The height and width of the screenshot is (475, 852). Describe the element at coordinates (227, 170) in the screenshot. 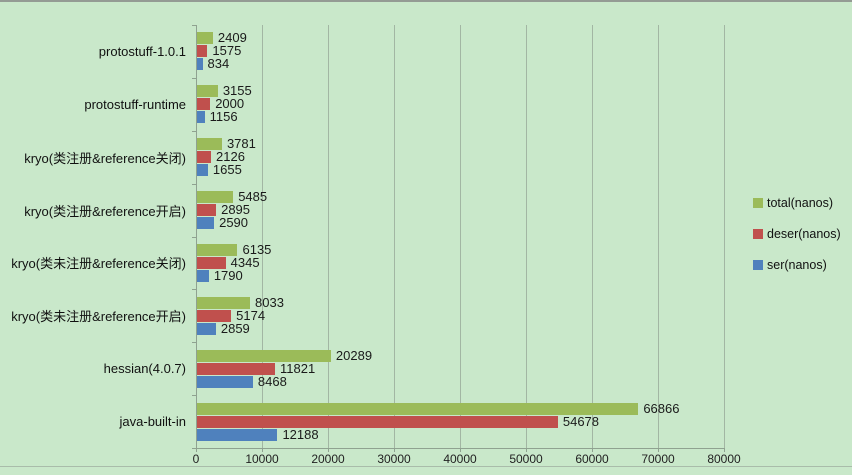

I see `bar-value-label: 1655` at that location.